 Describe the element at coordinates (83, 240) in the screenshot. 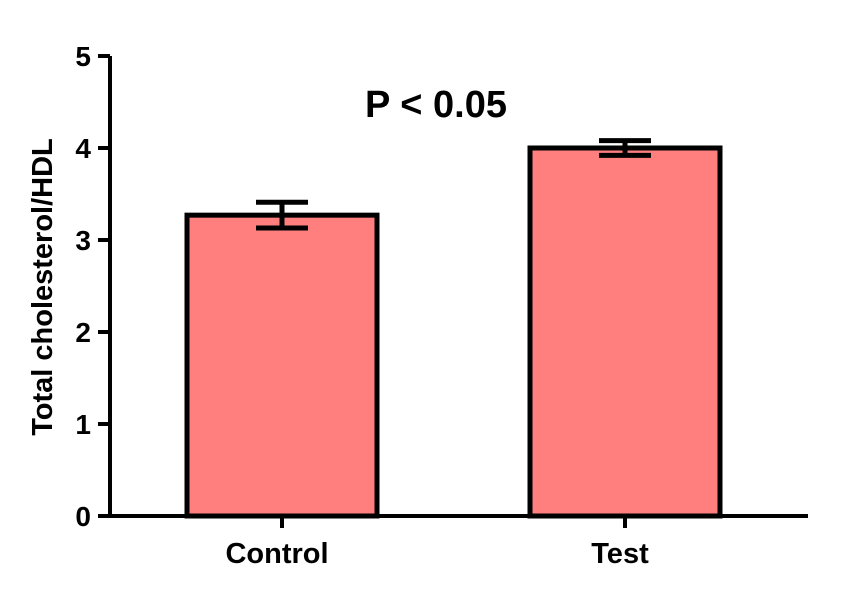

I see `y-tick-label: 3` at that location.